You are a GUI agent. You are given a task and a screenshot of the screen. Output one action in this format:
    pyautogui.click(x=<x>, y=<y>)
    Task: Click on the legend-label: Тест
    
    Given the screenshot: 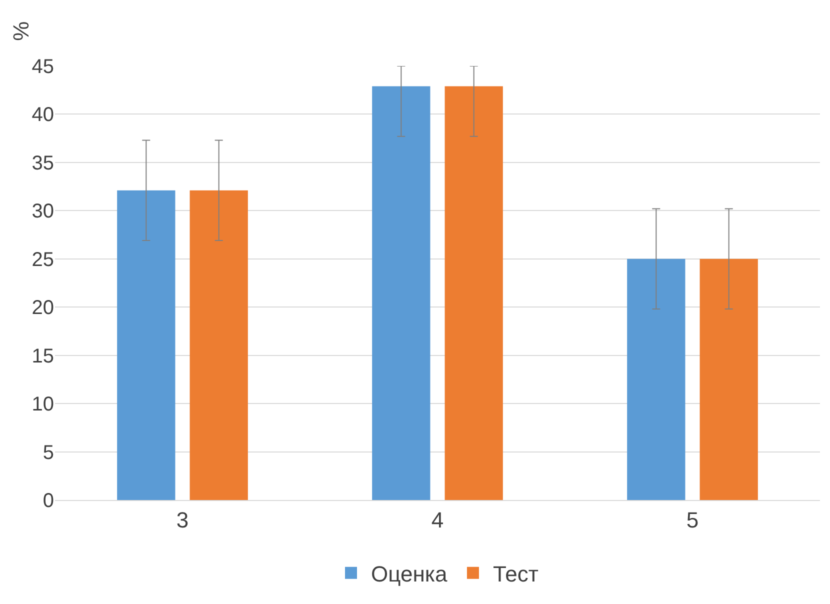 What is the action you would take?
    pyautogui.click(x=515, y=573)
    